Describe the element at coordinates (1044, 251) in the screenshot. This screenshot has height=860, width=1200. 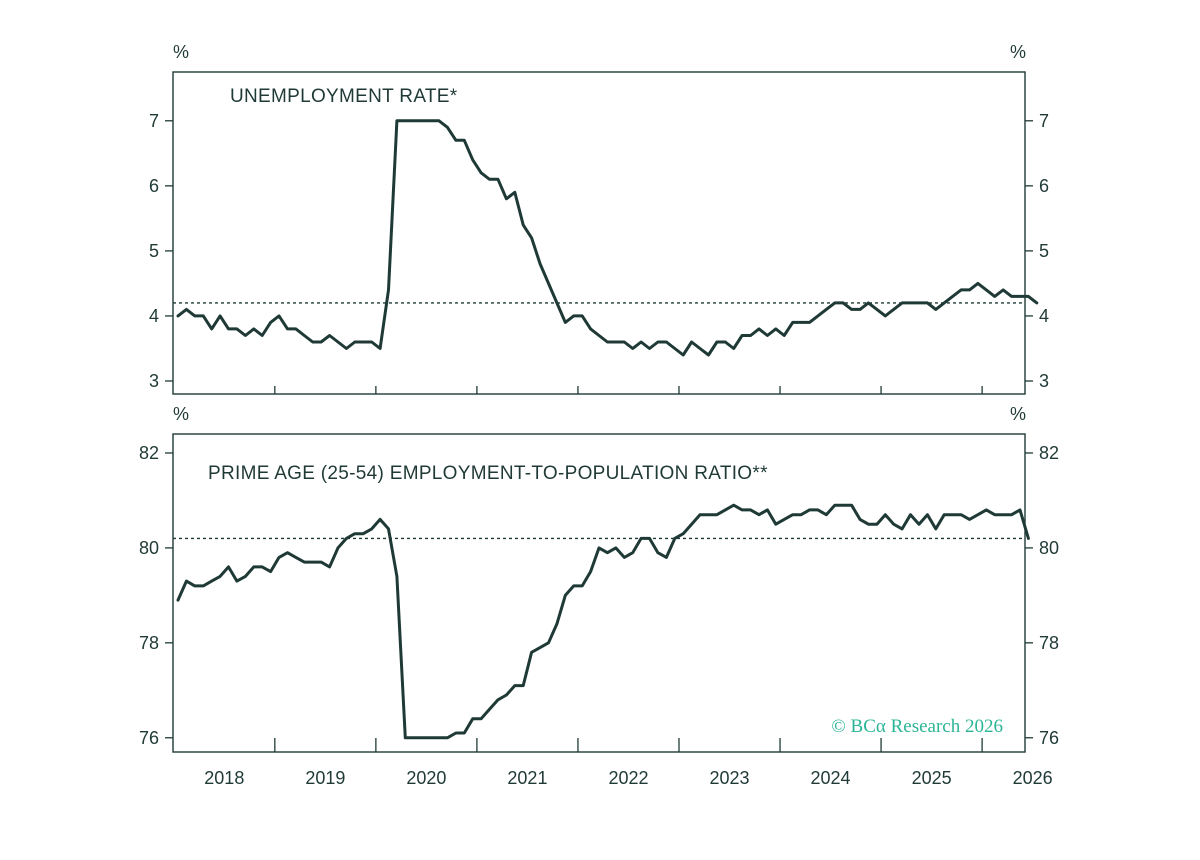
I see `unemployment-right-tick-label: 5` at that location.